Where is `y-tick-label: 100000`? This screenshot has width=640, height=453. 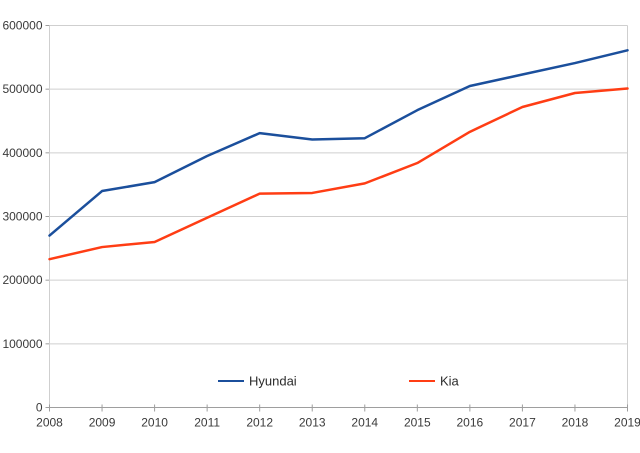
y-tick-label: 100000 is located at coordinates (22, 344).